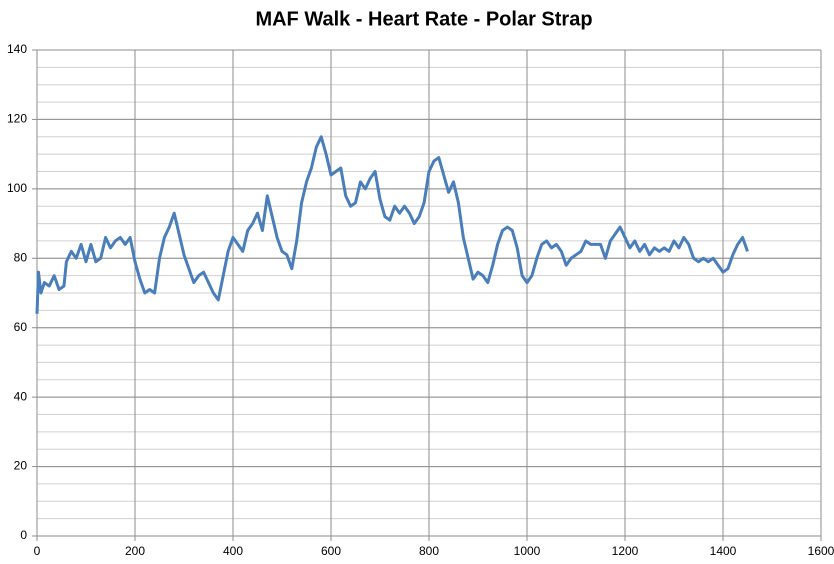 This screenshot has height=564, width=834. What do you see at coordinates (625, 551) in the screenshot?
I see `x-tick-label: 1200` at bounding box center [625, 551].